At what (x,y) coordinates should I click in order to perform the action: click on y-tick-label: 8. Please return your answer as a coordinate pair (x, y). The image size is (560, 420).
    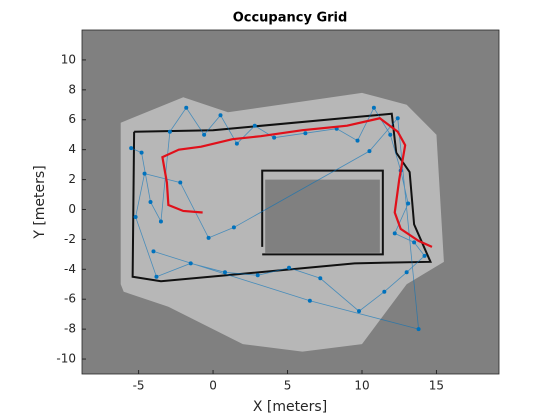
    Looking at the image, I should click on (72, 89).